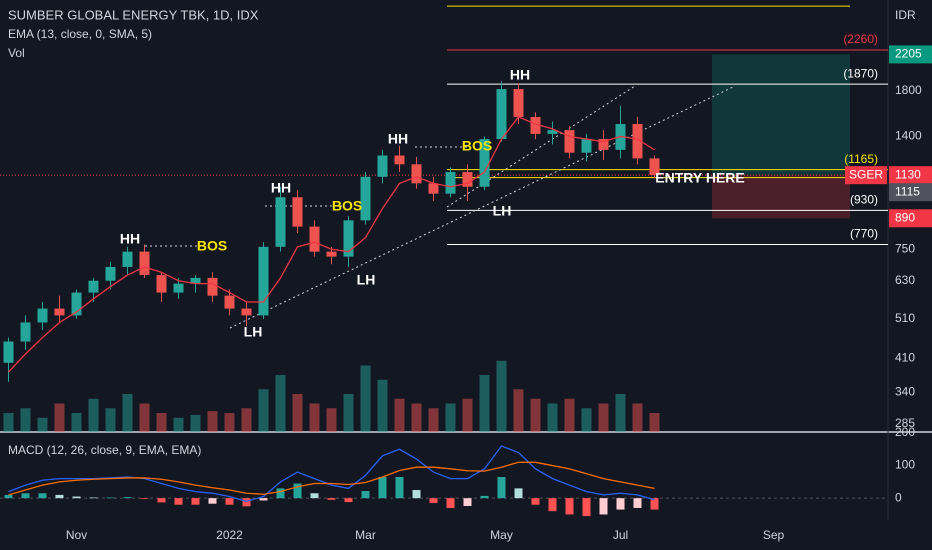 This screenshot has height=550, width=932. What do you see at coordinates (905, 432) in the screenshot?
I see `y-tick-label: 200` at bounding box center [905, 432].